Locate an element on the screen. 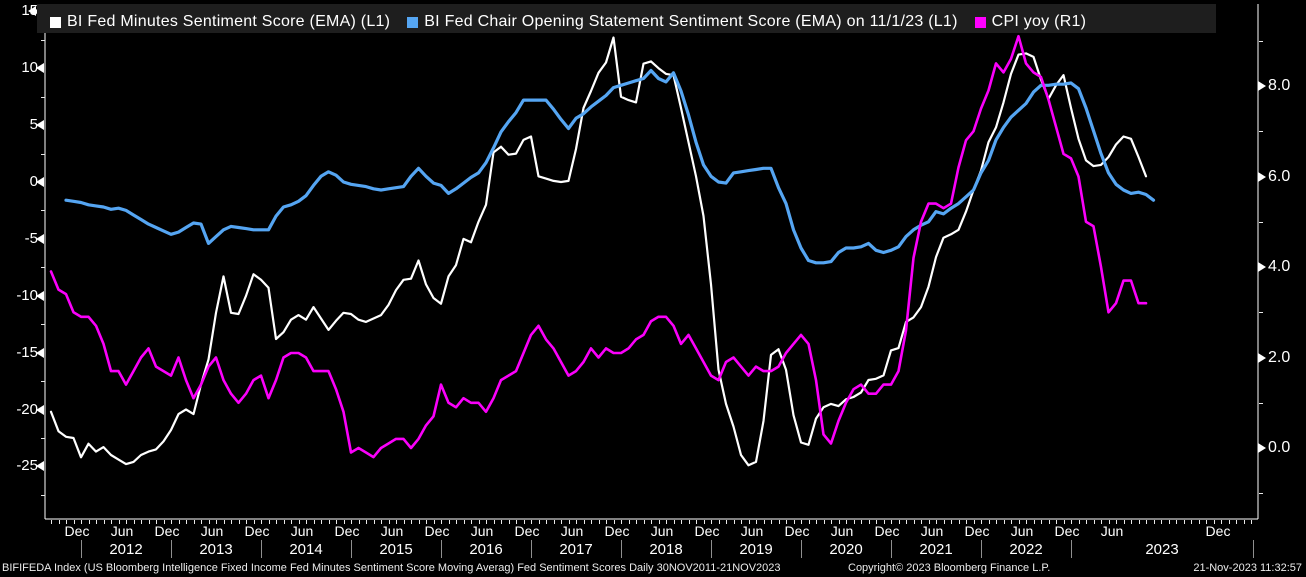 Image resolution: width=1306 pixels, height=577 pixels. right-axis-tick-label: 2.0 is located at coordinates (1279, 357).